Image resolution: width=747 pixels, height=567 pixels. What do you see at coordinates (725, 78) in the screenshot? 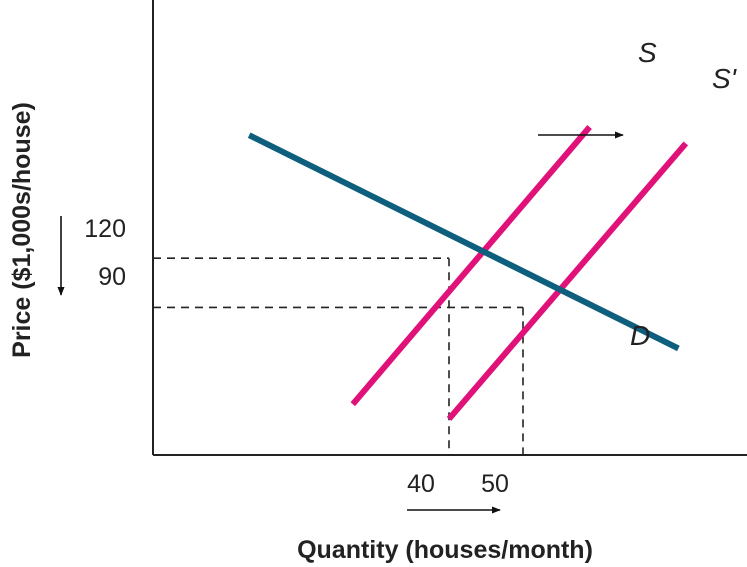
I see `curve-label-s-prime: S'` at bounding box center [725, 78].